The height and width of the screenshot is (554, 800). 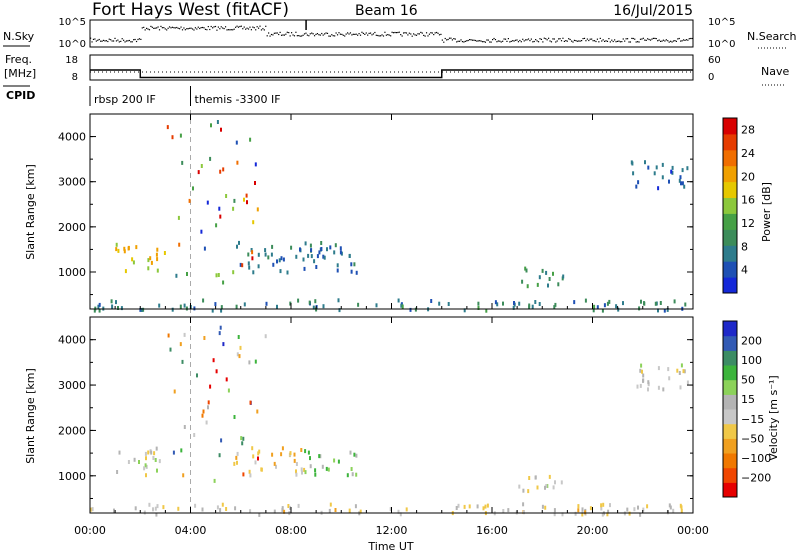 What do you see at coordinates (71, 60) in the screenshot?
I see `freq-tick-top: 18` at bounding box center [71, 60].